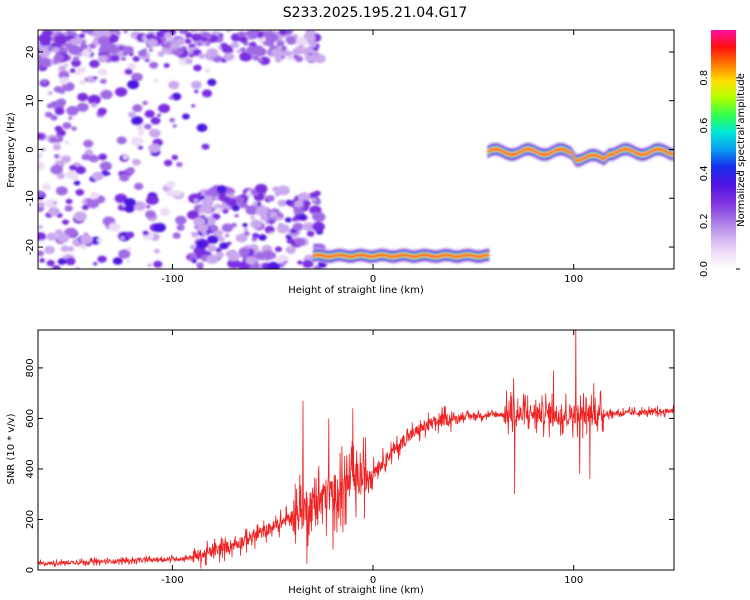  I want to click on x-tick-label: 0, so click(373, 580).